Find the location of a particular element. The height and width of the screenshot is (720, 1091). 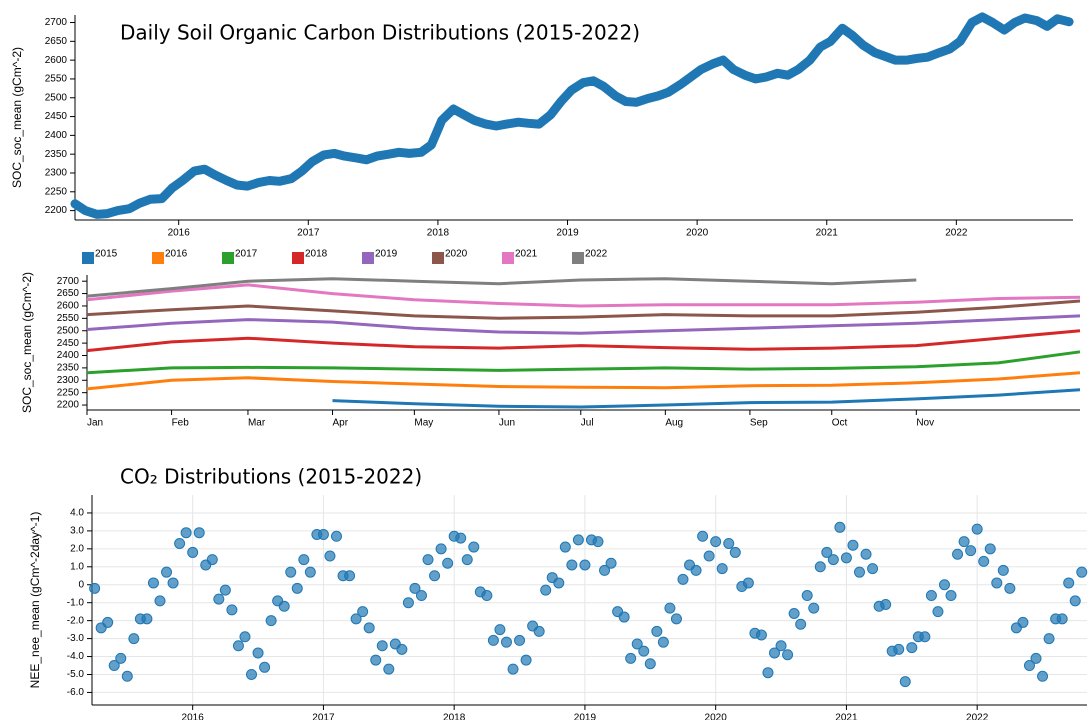

x-tick-label: 2021 is located at coordinates (846, 716).